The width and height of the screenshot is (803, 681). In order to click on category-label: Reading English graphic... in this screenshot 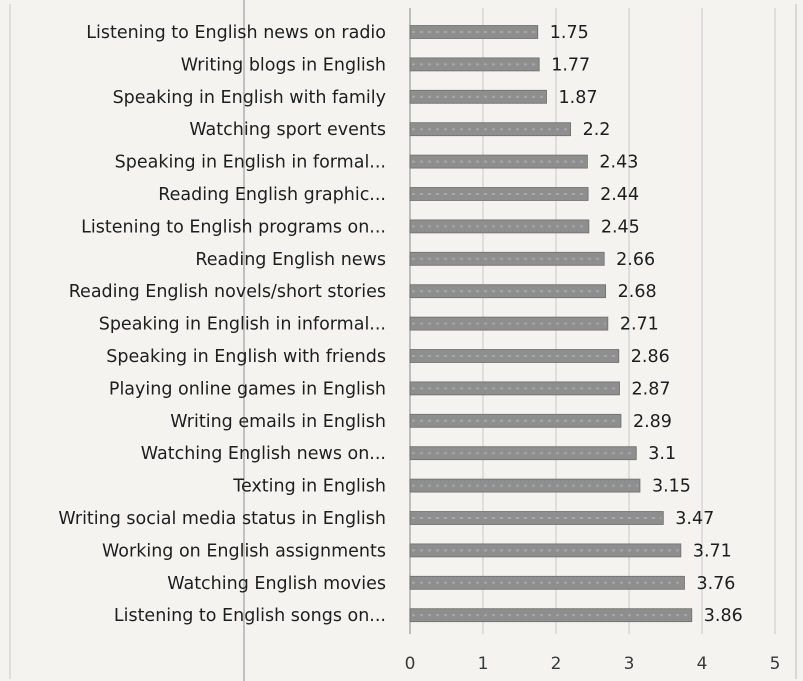, I will do `click(272, 195)`.